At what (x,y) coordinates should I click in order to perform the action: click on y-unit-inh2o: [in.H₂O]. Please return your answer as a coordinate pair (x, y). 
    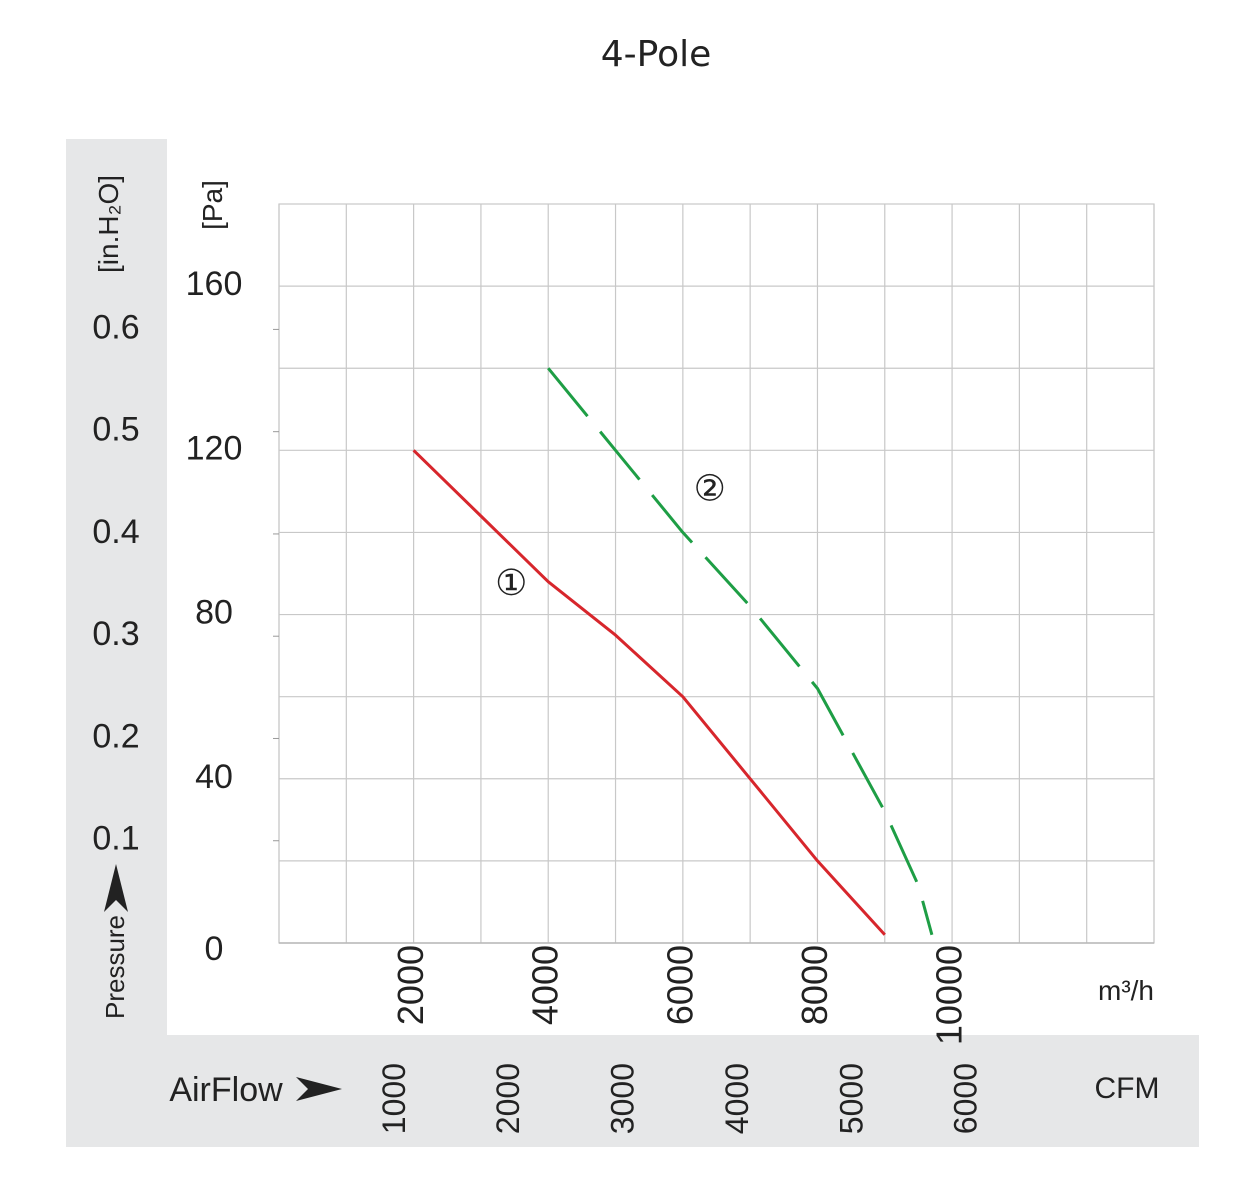
    Looking at the image, I should click on (108, 224).